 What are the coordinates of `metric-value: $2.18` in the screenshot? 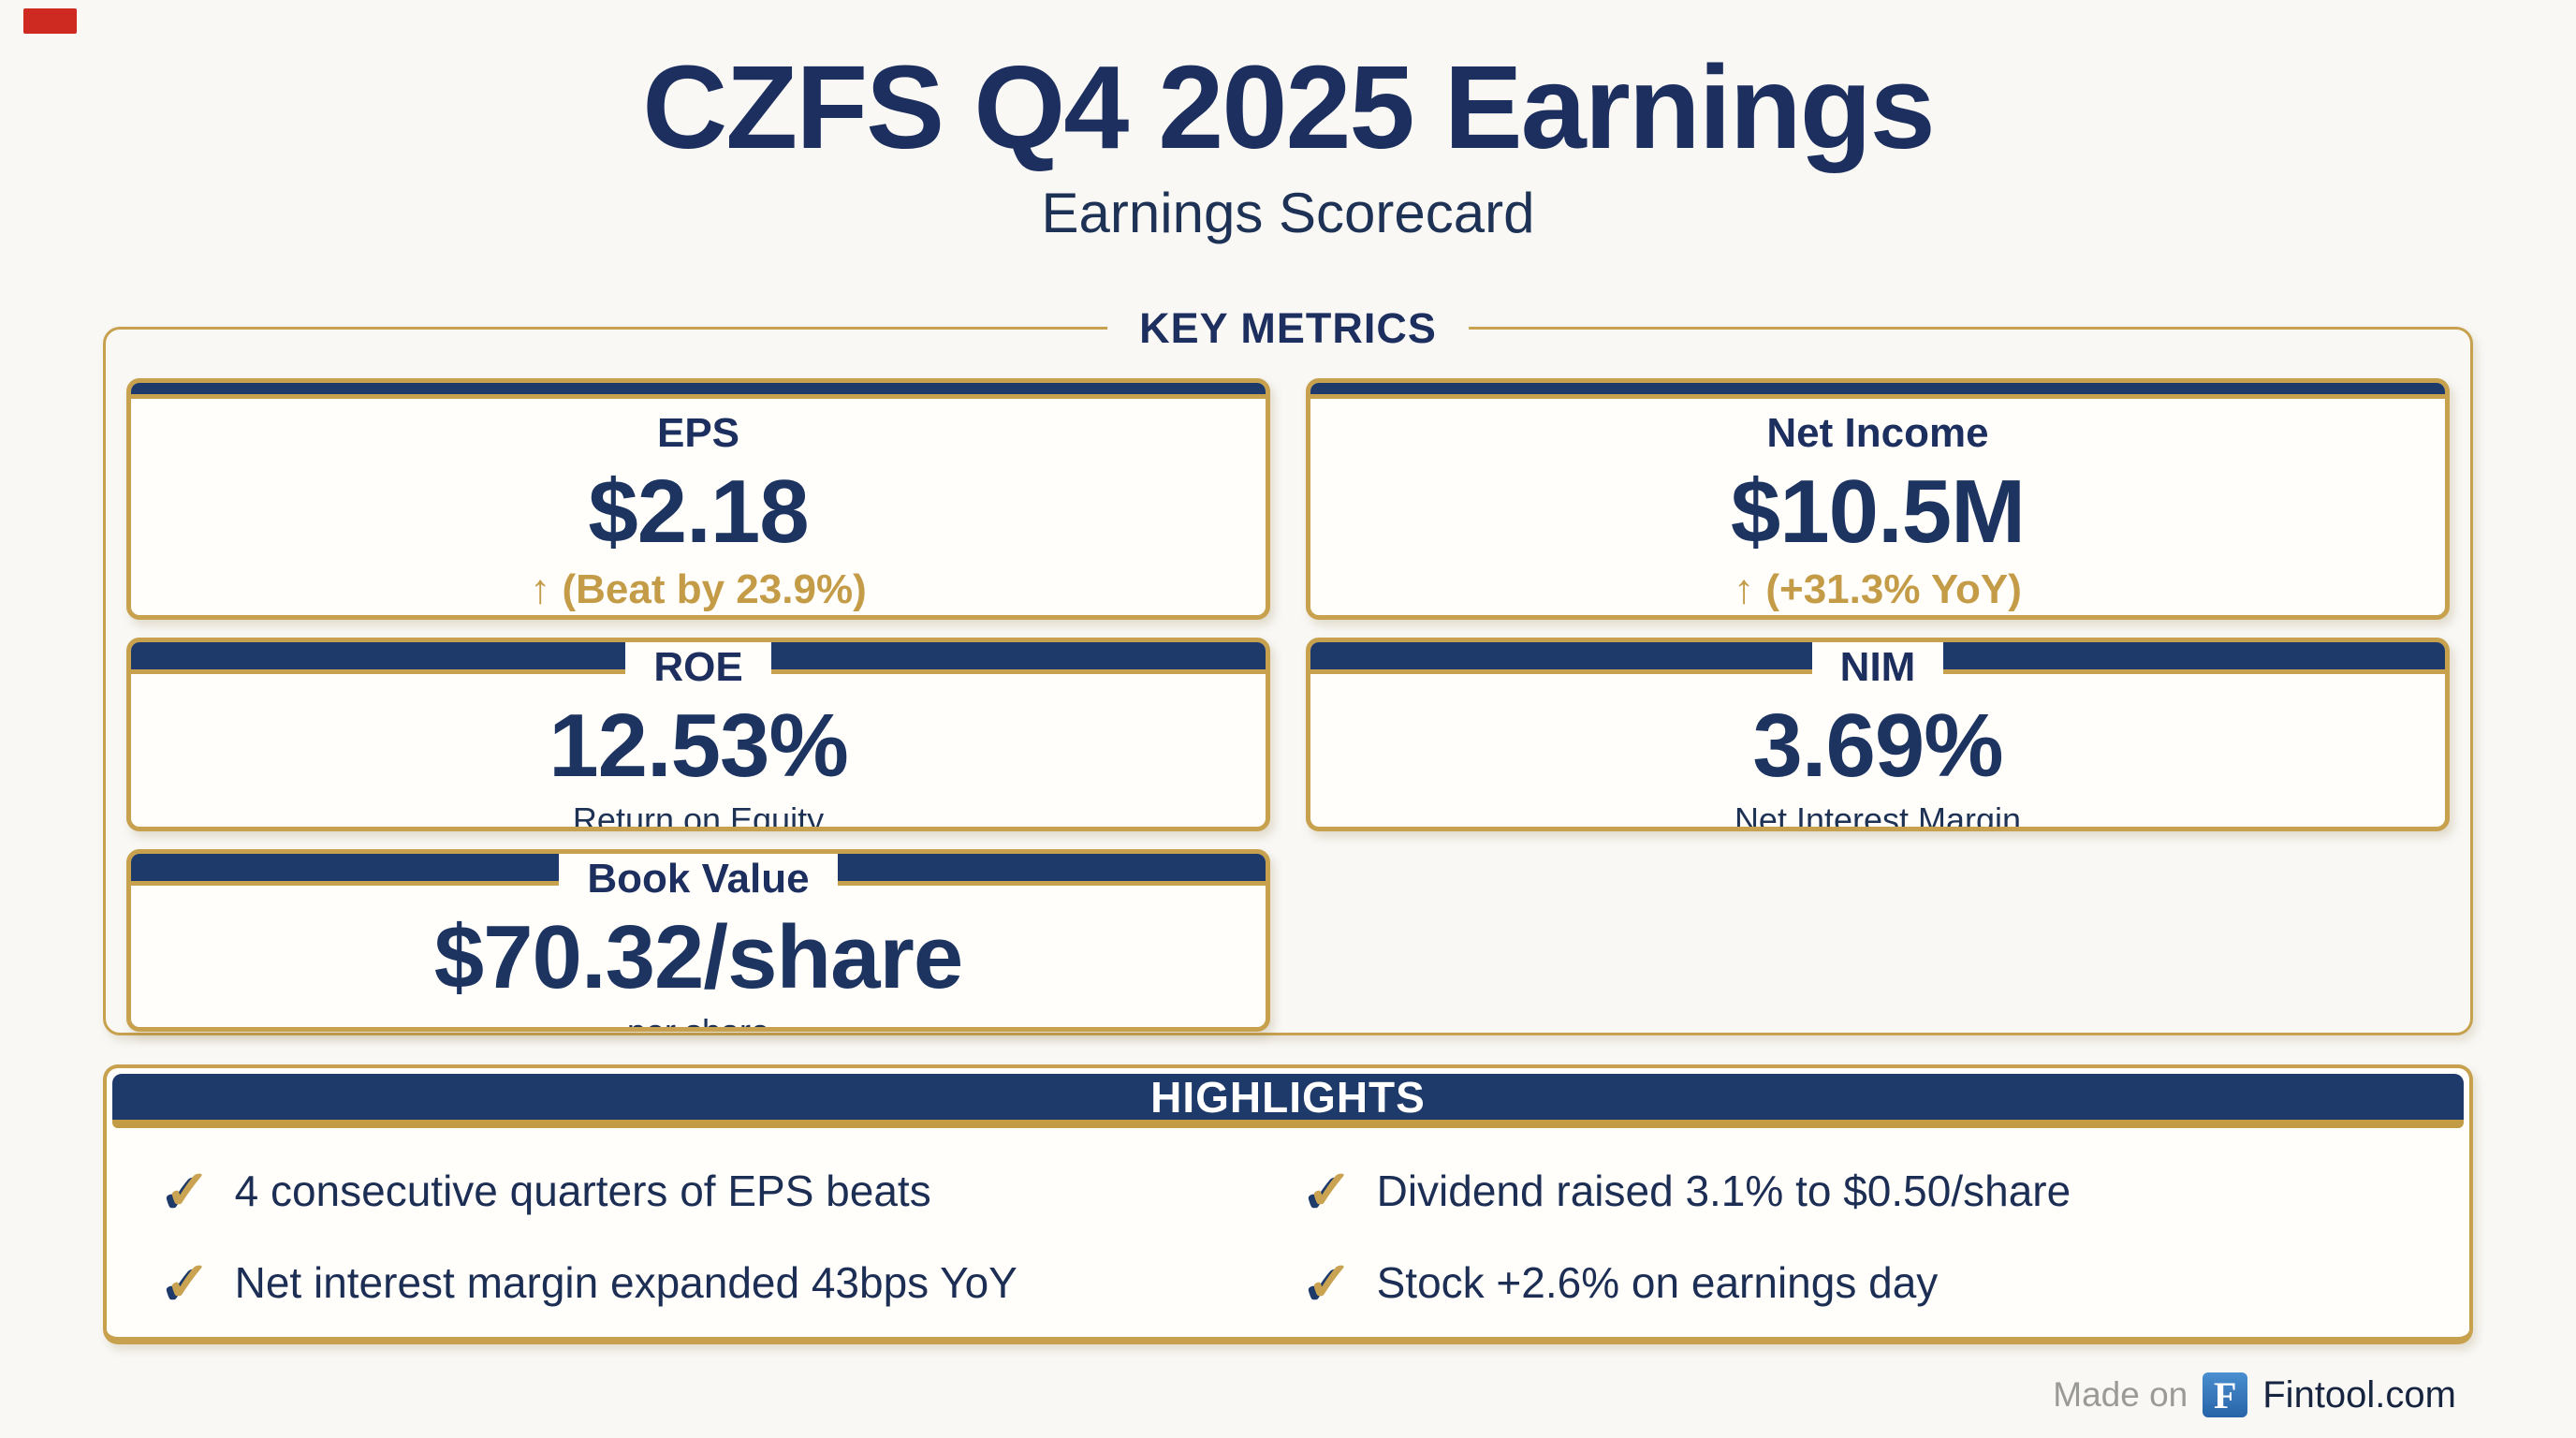 It's located at (698, 512).